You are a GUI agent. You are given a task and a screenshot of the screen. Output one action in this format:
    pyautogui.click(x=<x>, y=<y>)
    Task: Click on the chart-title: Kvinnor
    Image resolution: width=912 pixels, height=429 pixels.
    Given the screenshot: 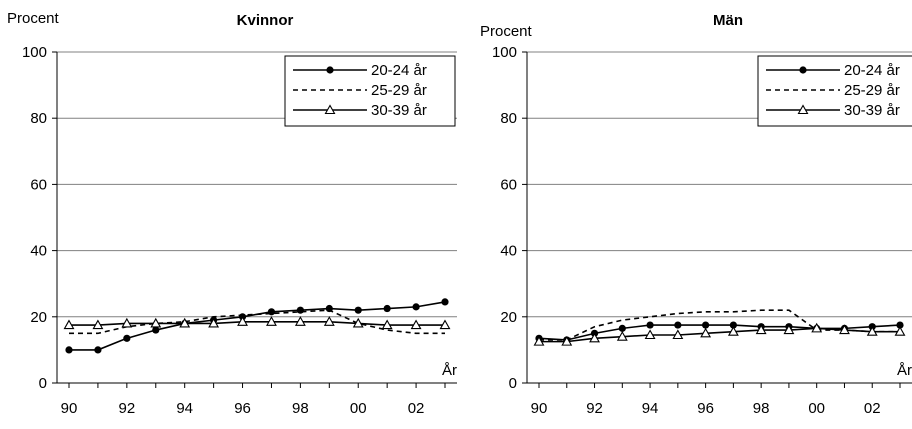 What is the action you would take?
    pyautogui.click(x=265, y=20)
    